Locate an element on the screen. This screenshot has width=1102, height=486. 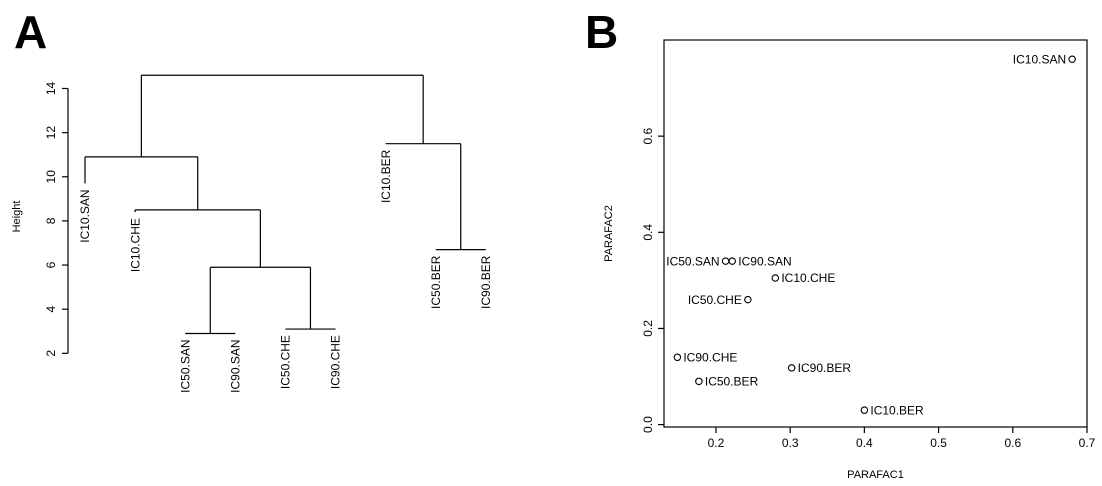
leaf-label-ic50-san: IC50.SAN is located at coordinates (185, 365).